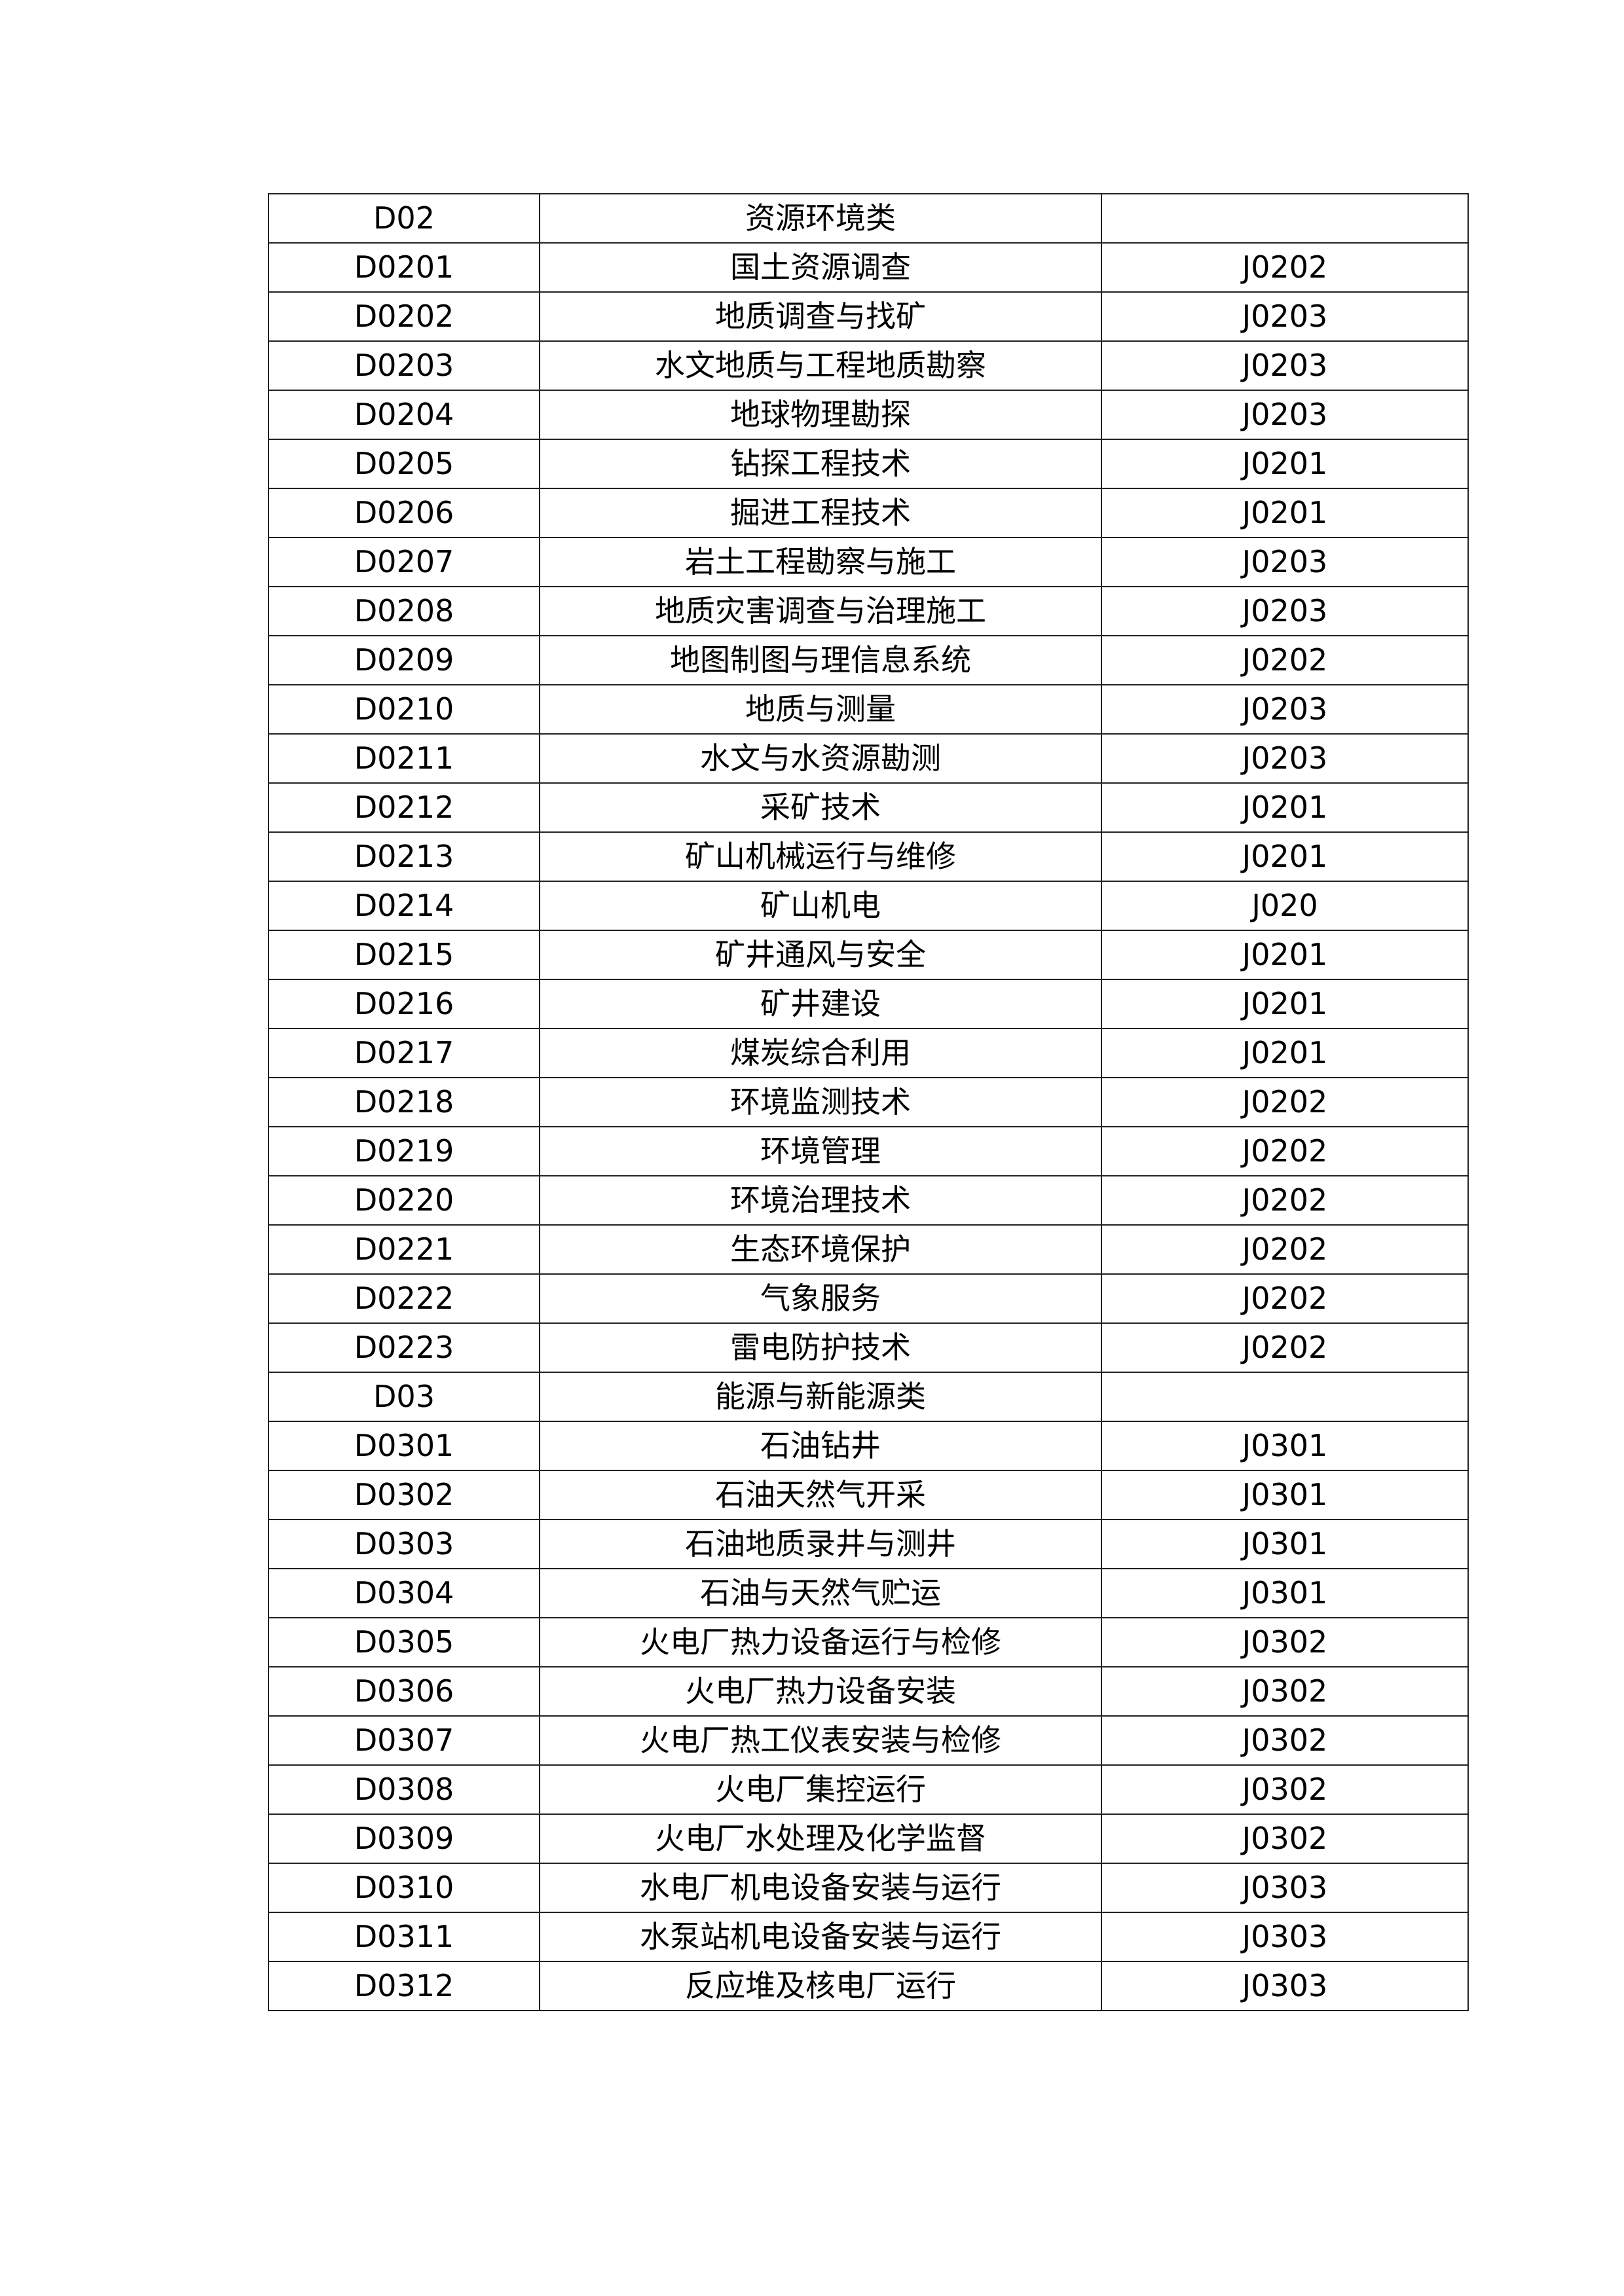 The height and width of the screenshot is (2296, 1624). Describe the element at coordinates (404, 1446) in the screenshot. I see `code-cell: D0301` at that location.